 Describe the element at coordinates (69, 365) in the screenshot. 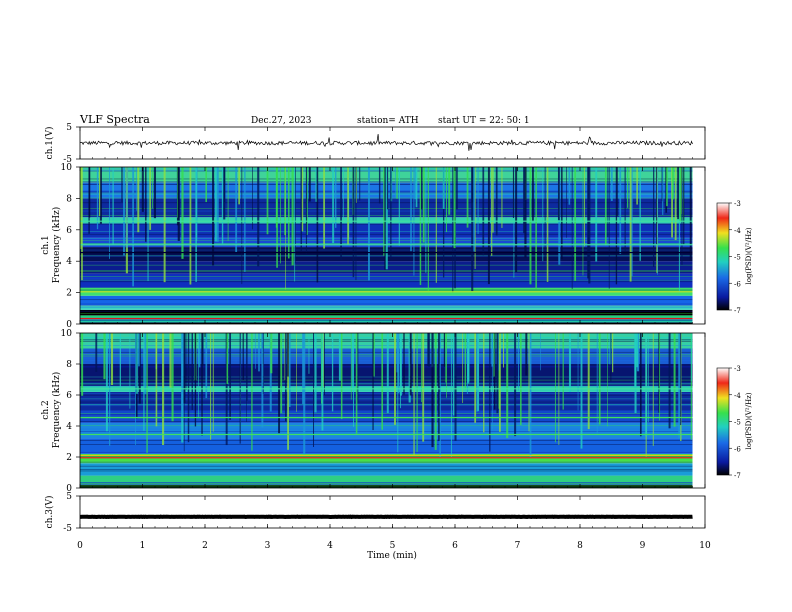

I see `ch2-spectrogram-ytick-label: 8` at that location.